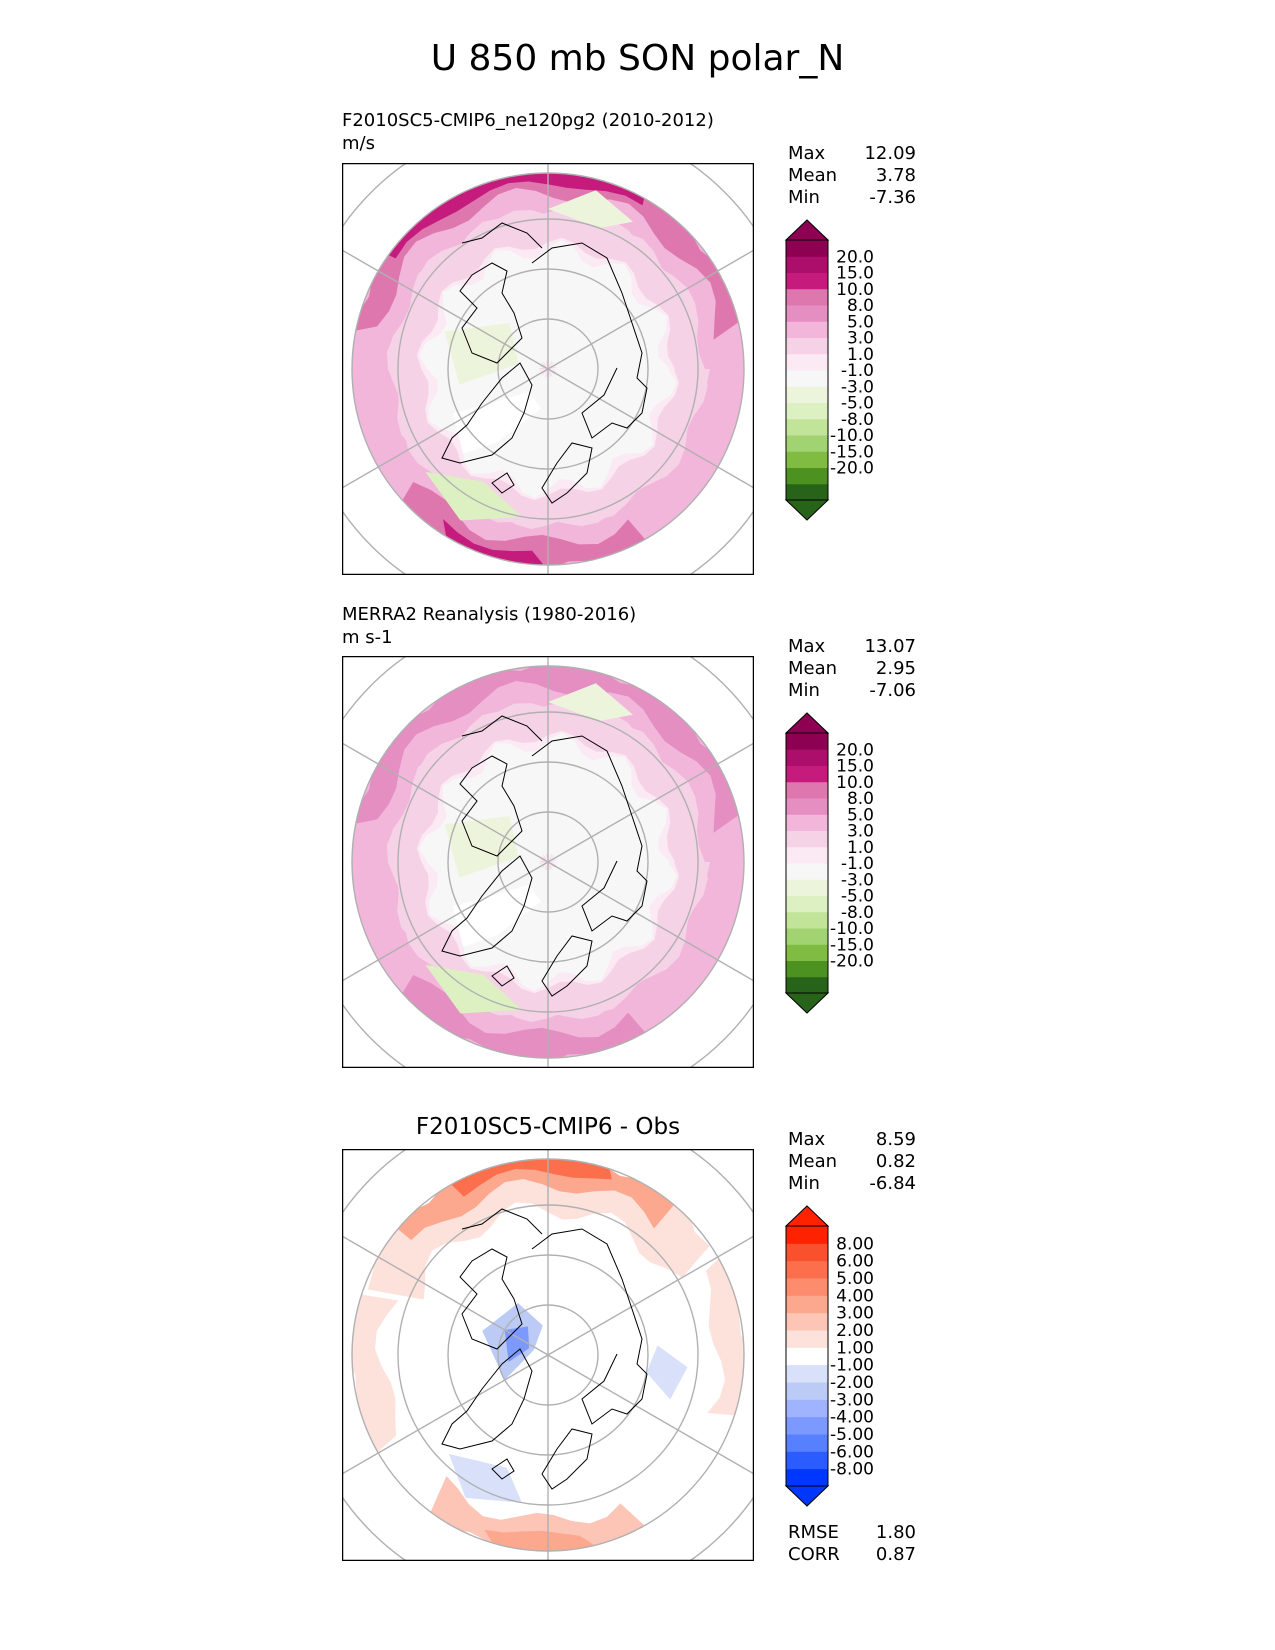 This screenshot has height=1650, width=1275. Describe the element at coordinates (852, 1366) in the screenshot. I see `colorbar-tick-label: -1.00` at that location.